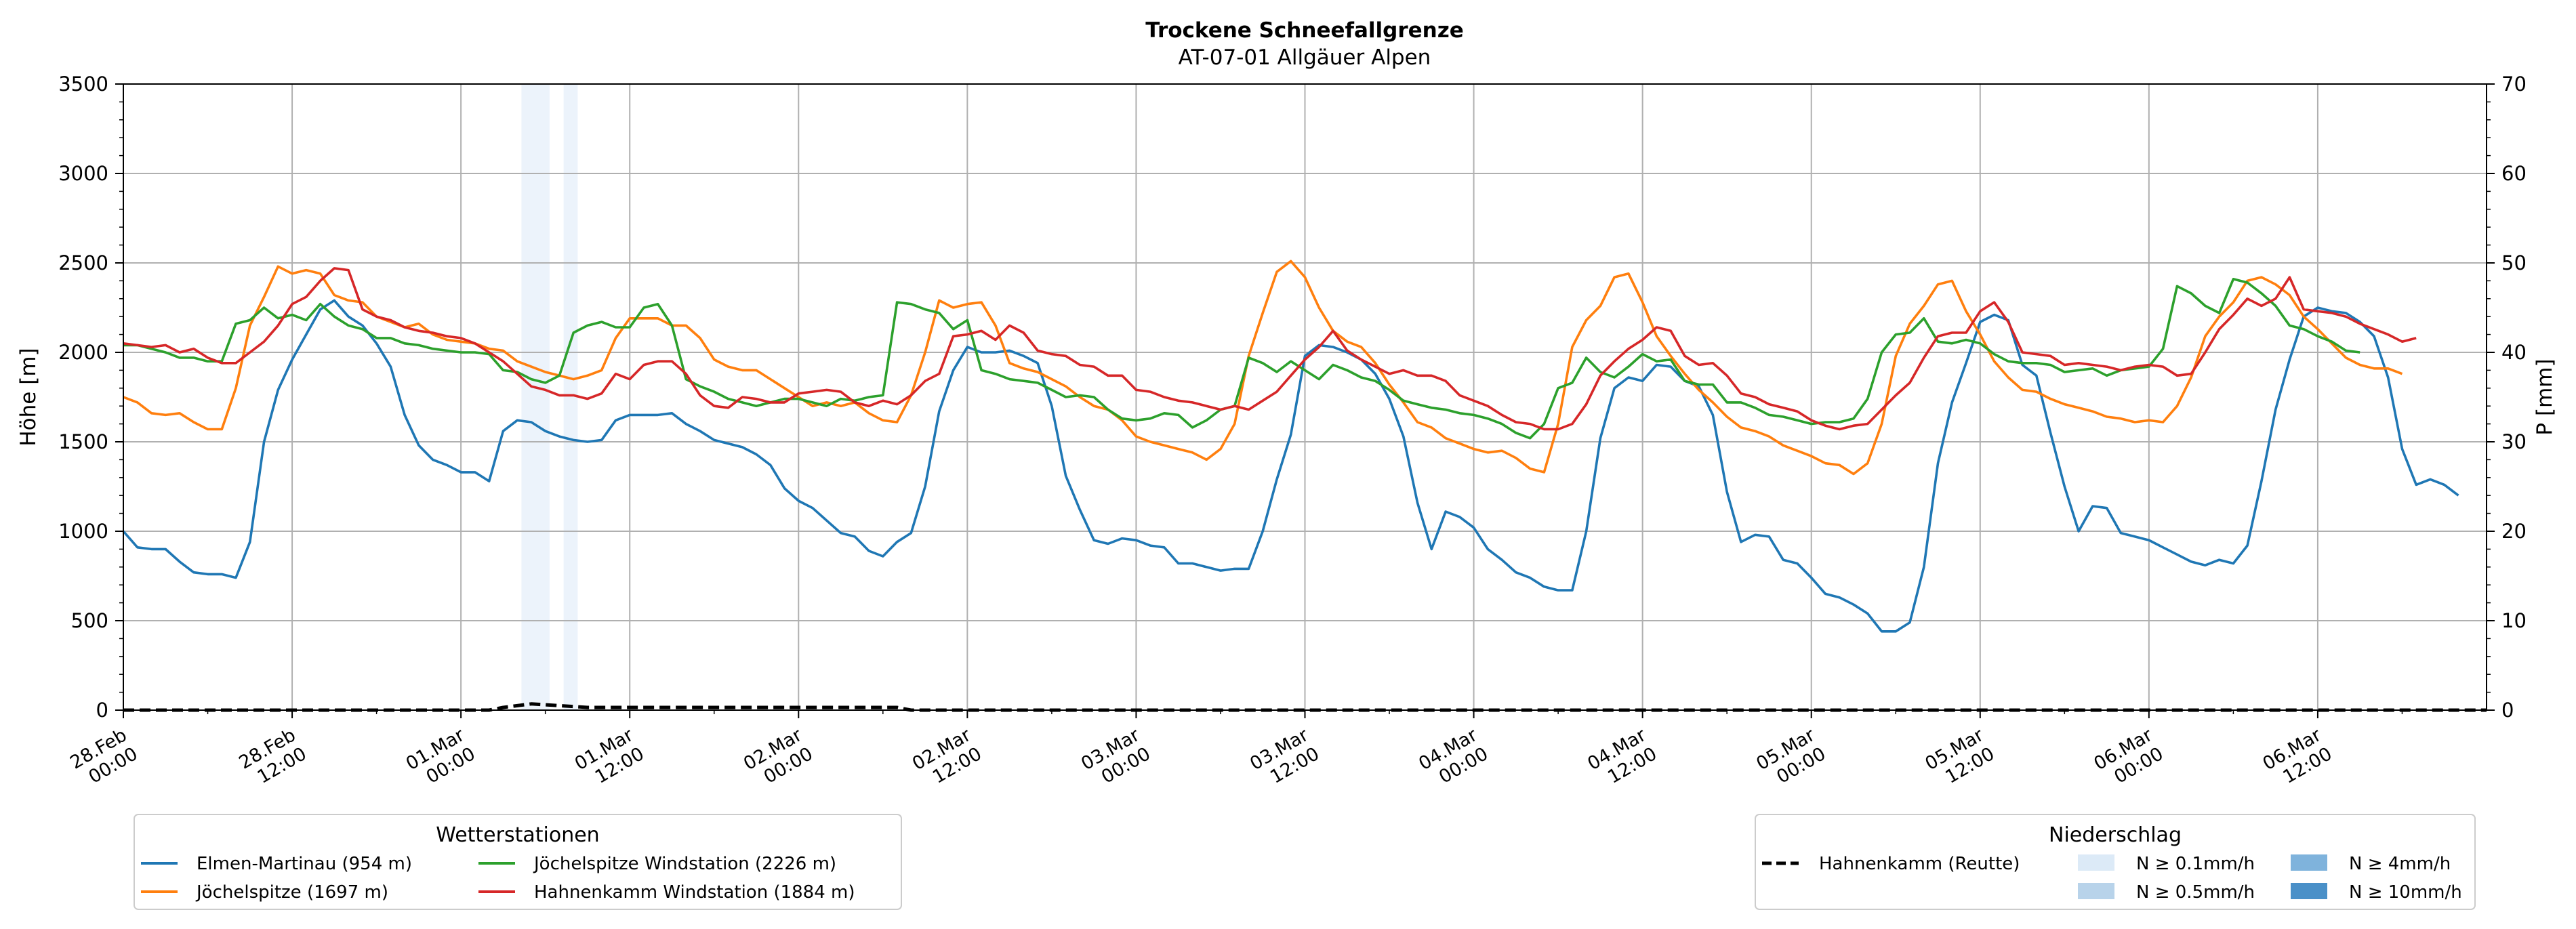  I want to click on legend-label-hahnenkamm-wind: Hahnenkamm Windstation (1884 m), so click(695, 892).